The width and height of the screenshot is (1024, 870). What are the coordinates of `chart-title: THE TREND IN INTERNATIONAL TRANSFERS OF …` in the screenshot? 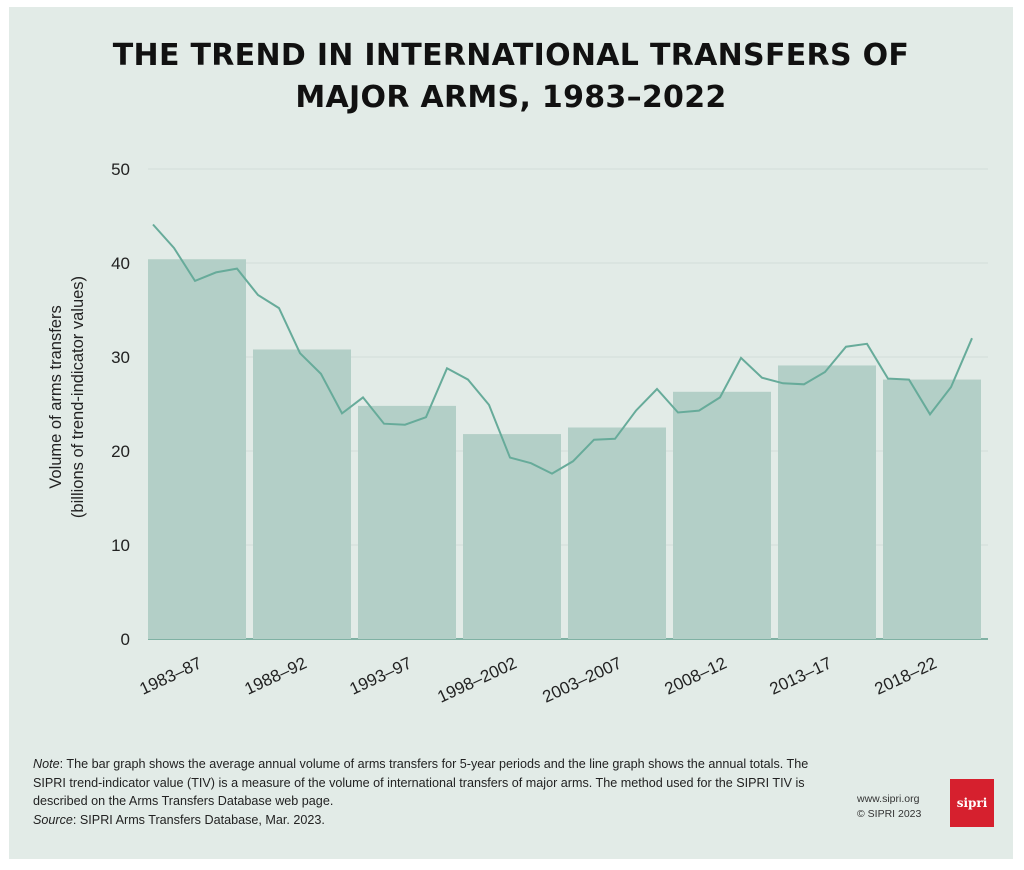 It's located at (511, 77).